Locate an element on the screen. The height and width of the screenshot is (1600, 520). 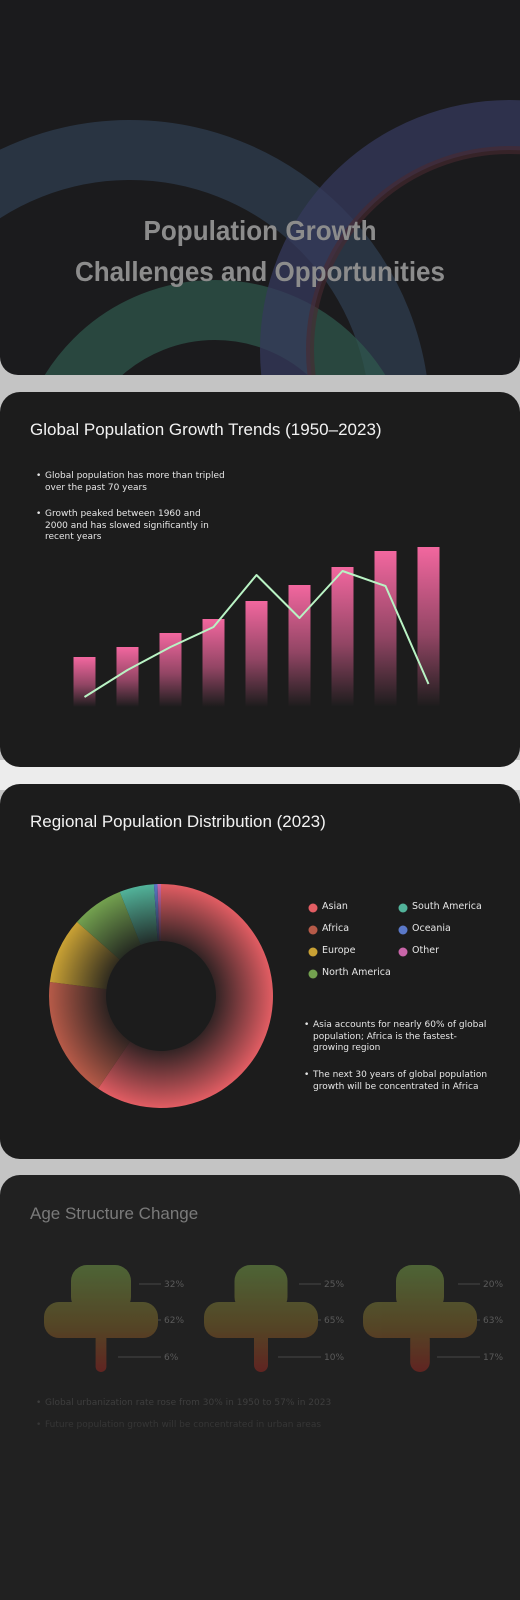
age-label: 63% is located at coordinates (493, 1321).